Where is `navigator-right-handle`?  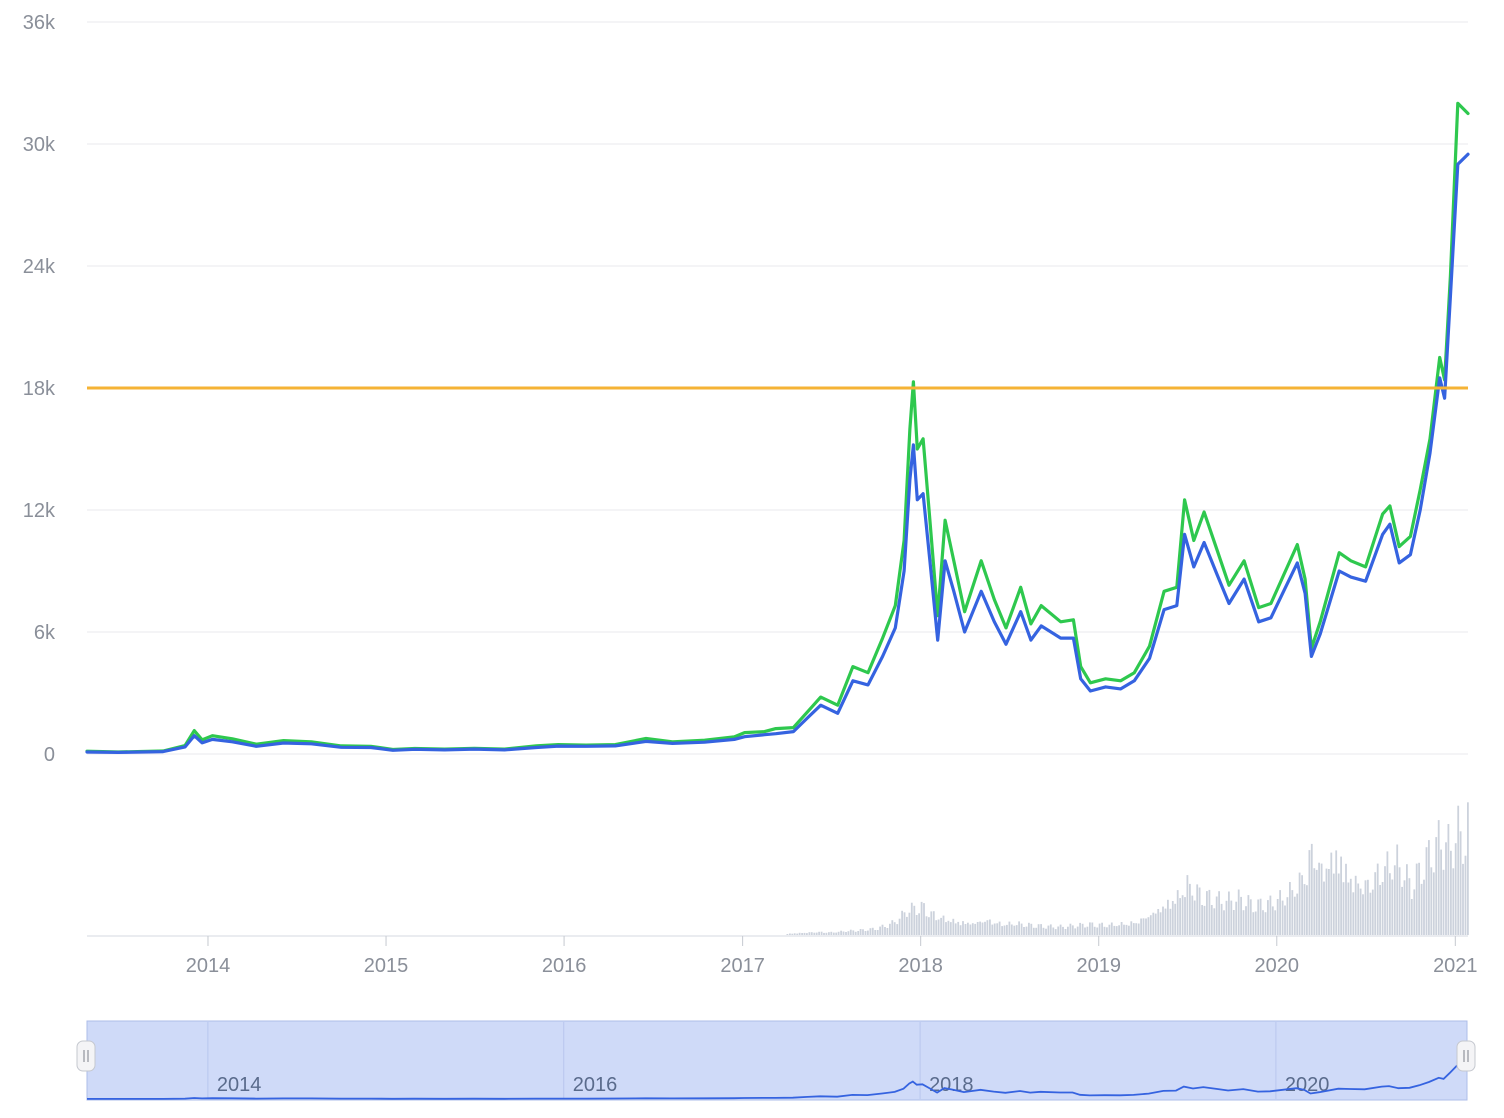
navigator-right-handle is located at coordinates (1466, 1056).